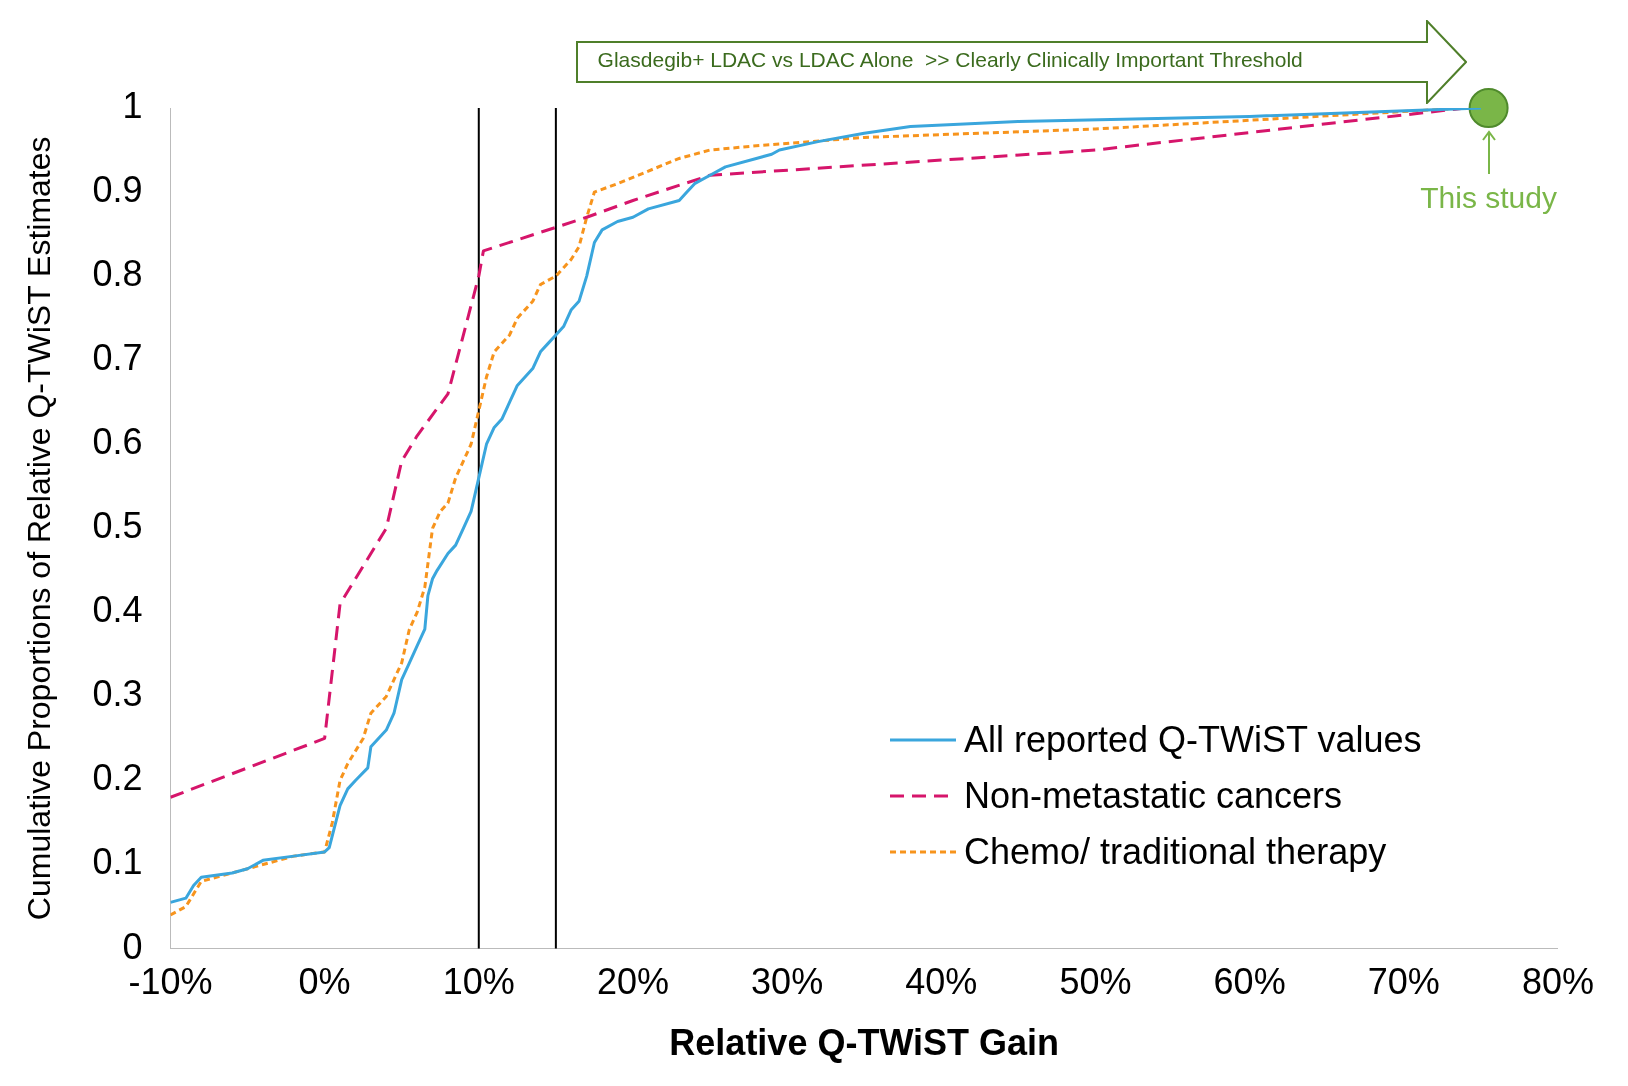 The image size is (1628, 1086). What do you see at coordinates (1403, 982) in the screenshot?
I see `x-tick-label: 70%` at bounding box center [1403, 982].